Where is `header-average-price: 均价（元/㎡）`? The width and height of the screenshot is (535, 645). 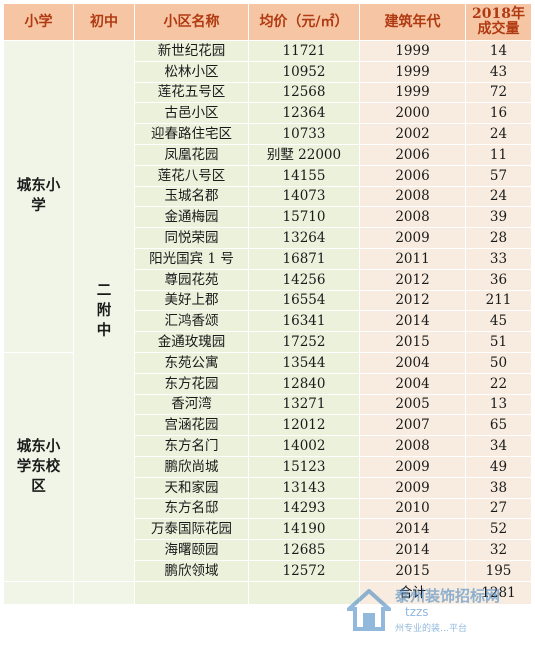 header-average-price: 均价（元/㎡） is located at coordinates (304, 22).